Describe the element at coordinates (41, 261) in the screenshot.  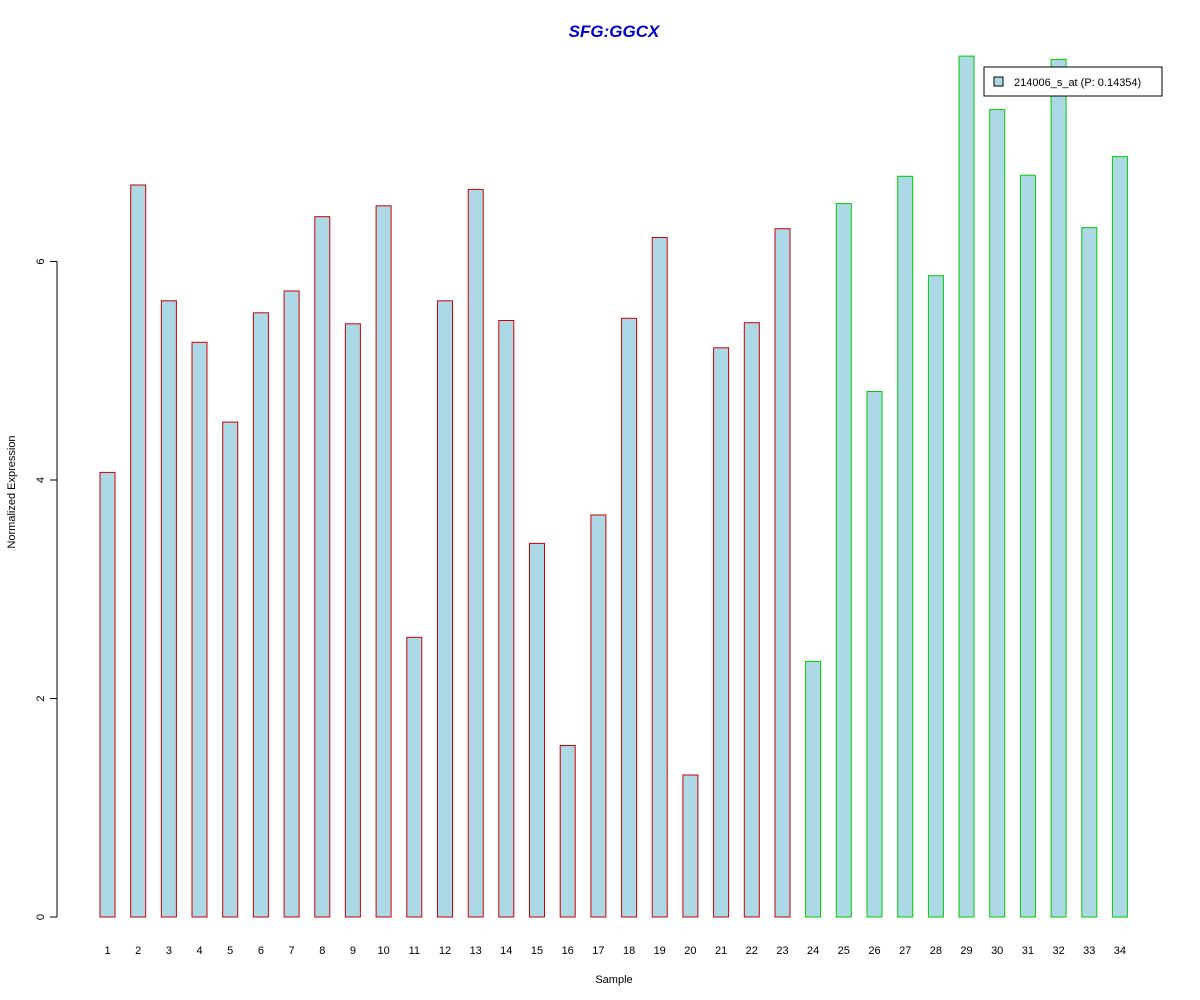
I see `y-tick-label: 6` at that location.